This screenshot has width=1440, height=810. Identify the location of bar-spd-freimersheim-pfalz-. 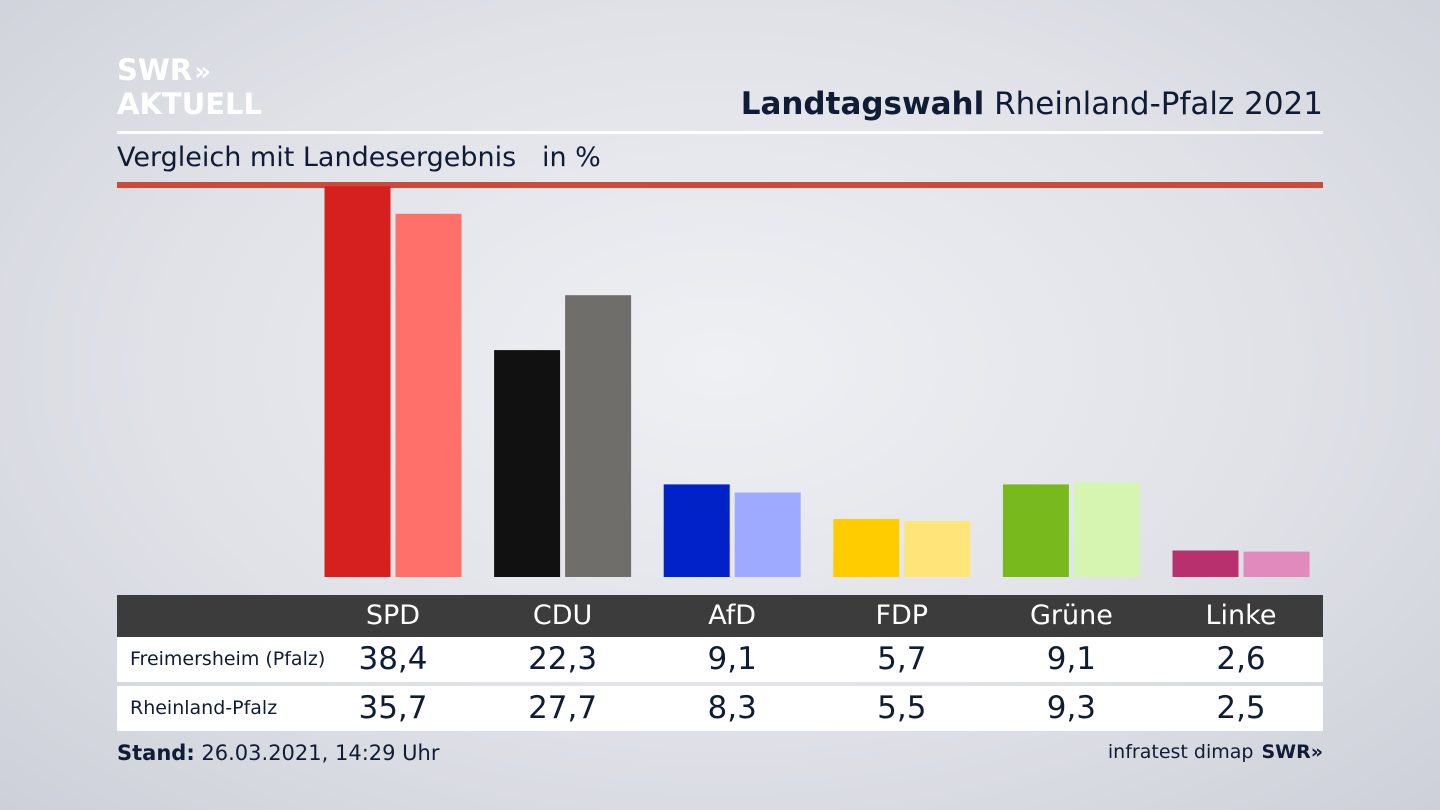
(357, 382).